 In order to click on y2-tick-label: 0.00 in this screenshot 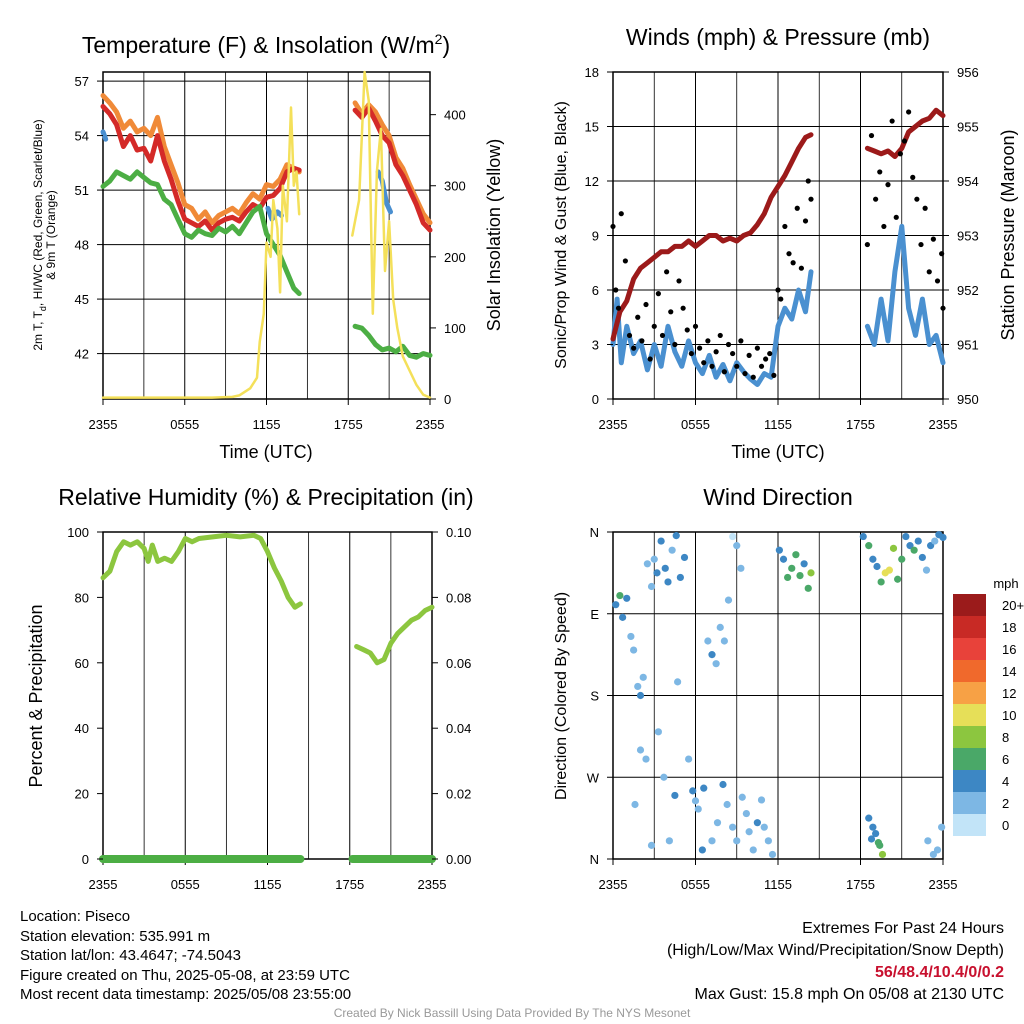, I will do `click(458, 859)`.